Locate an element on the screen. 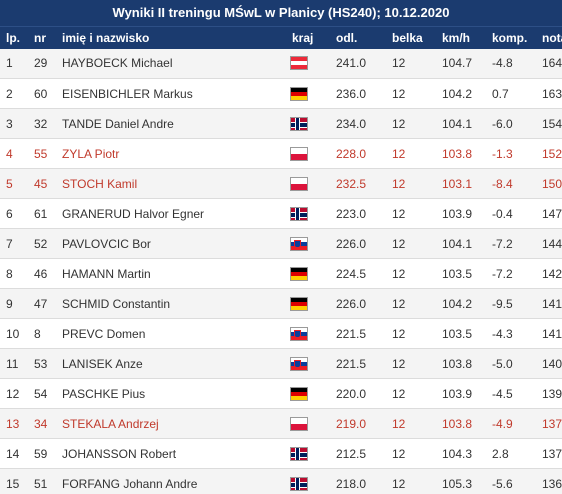 The width and height of the screenshot is (562, 494). distance-cell: 234.0 is located at coordinates (358, 123).